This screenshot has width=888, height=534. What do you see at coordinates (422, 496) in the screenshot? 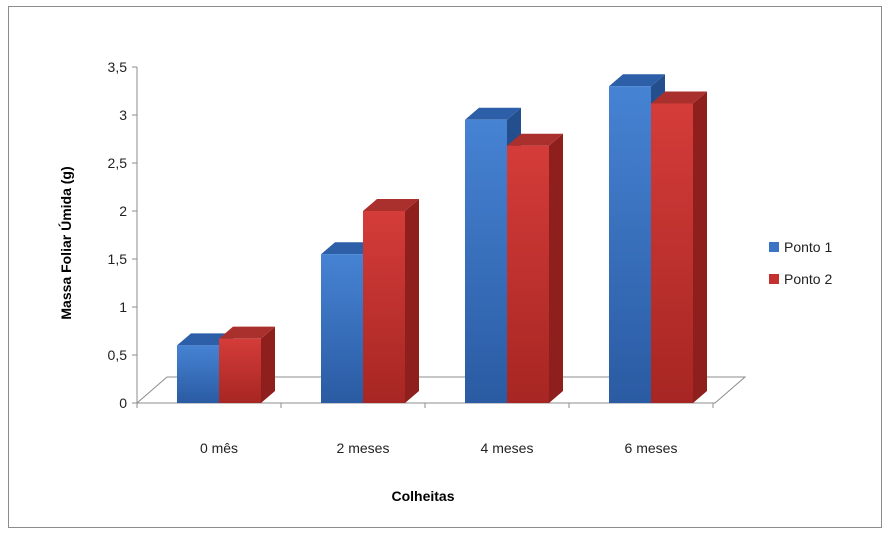
I see `x-axis-title: Colheitas` at bounding box center [422, 496].